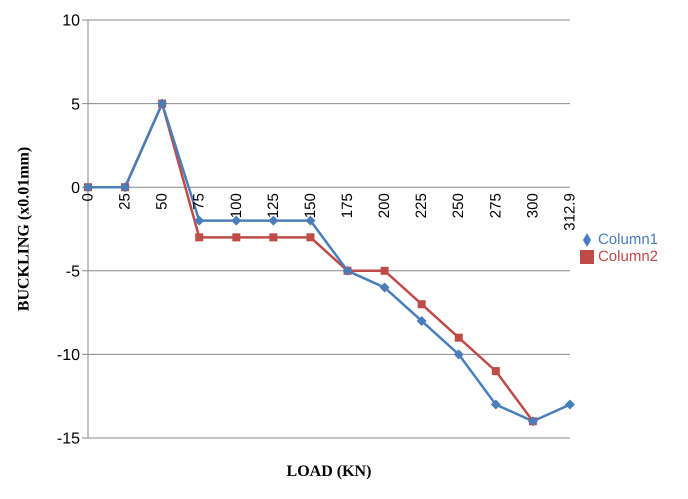 Image resolution: width=688 pixels, height=499 pixels. Describe the element at coordinates (75, 188) in the screenshot. I see `y-tick-label: 0` at that location.